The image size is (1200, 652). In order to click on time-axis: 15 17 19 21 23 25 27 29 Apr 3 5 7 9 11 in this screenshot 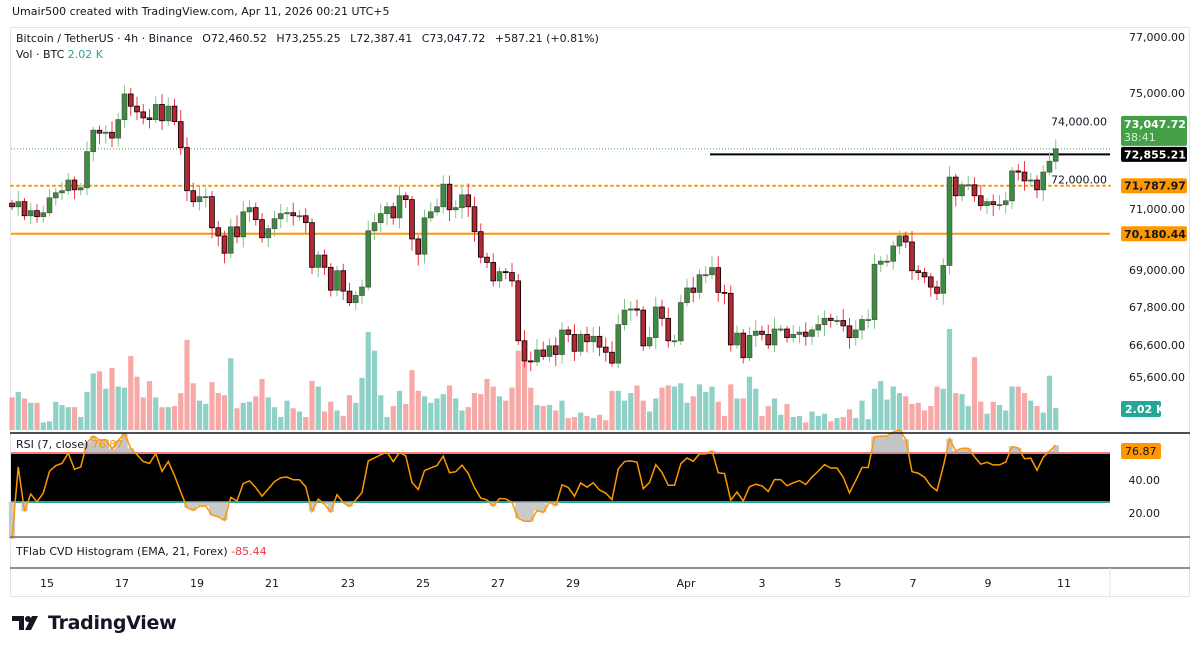, I will do `click(575, 582)`.